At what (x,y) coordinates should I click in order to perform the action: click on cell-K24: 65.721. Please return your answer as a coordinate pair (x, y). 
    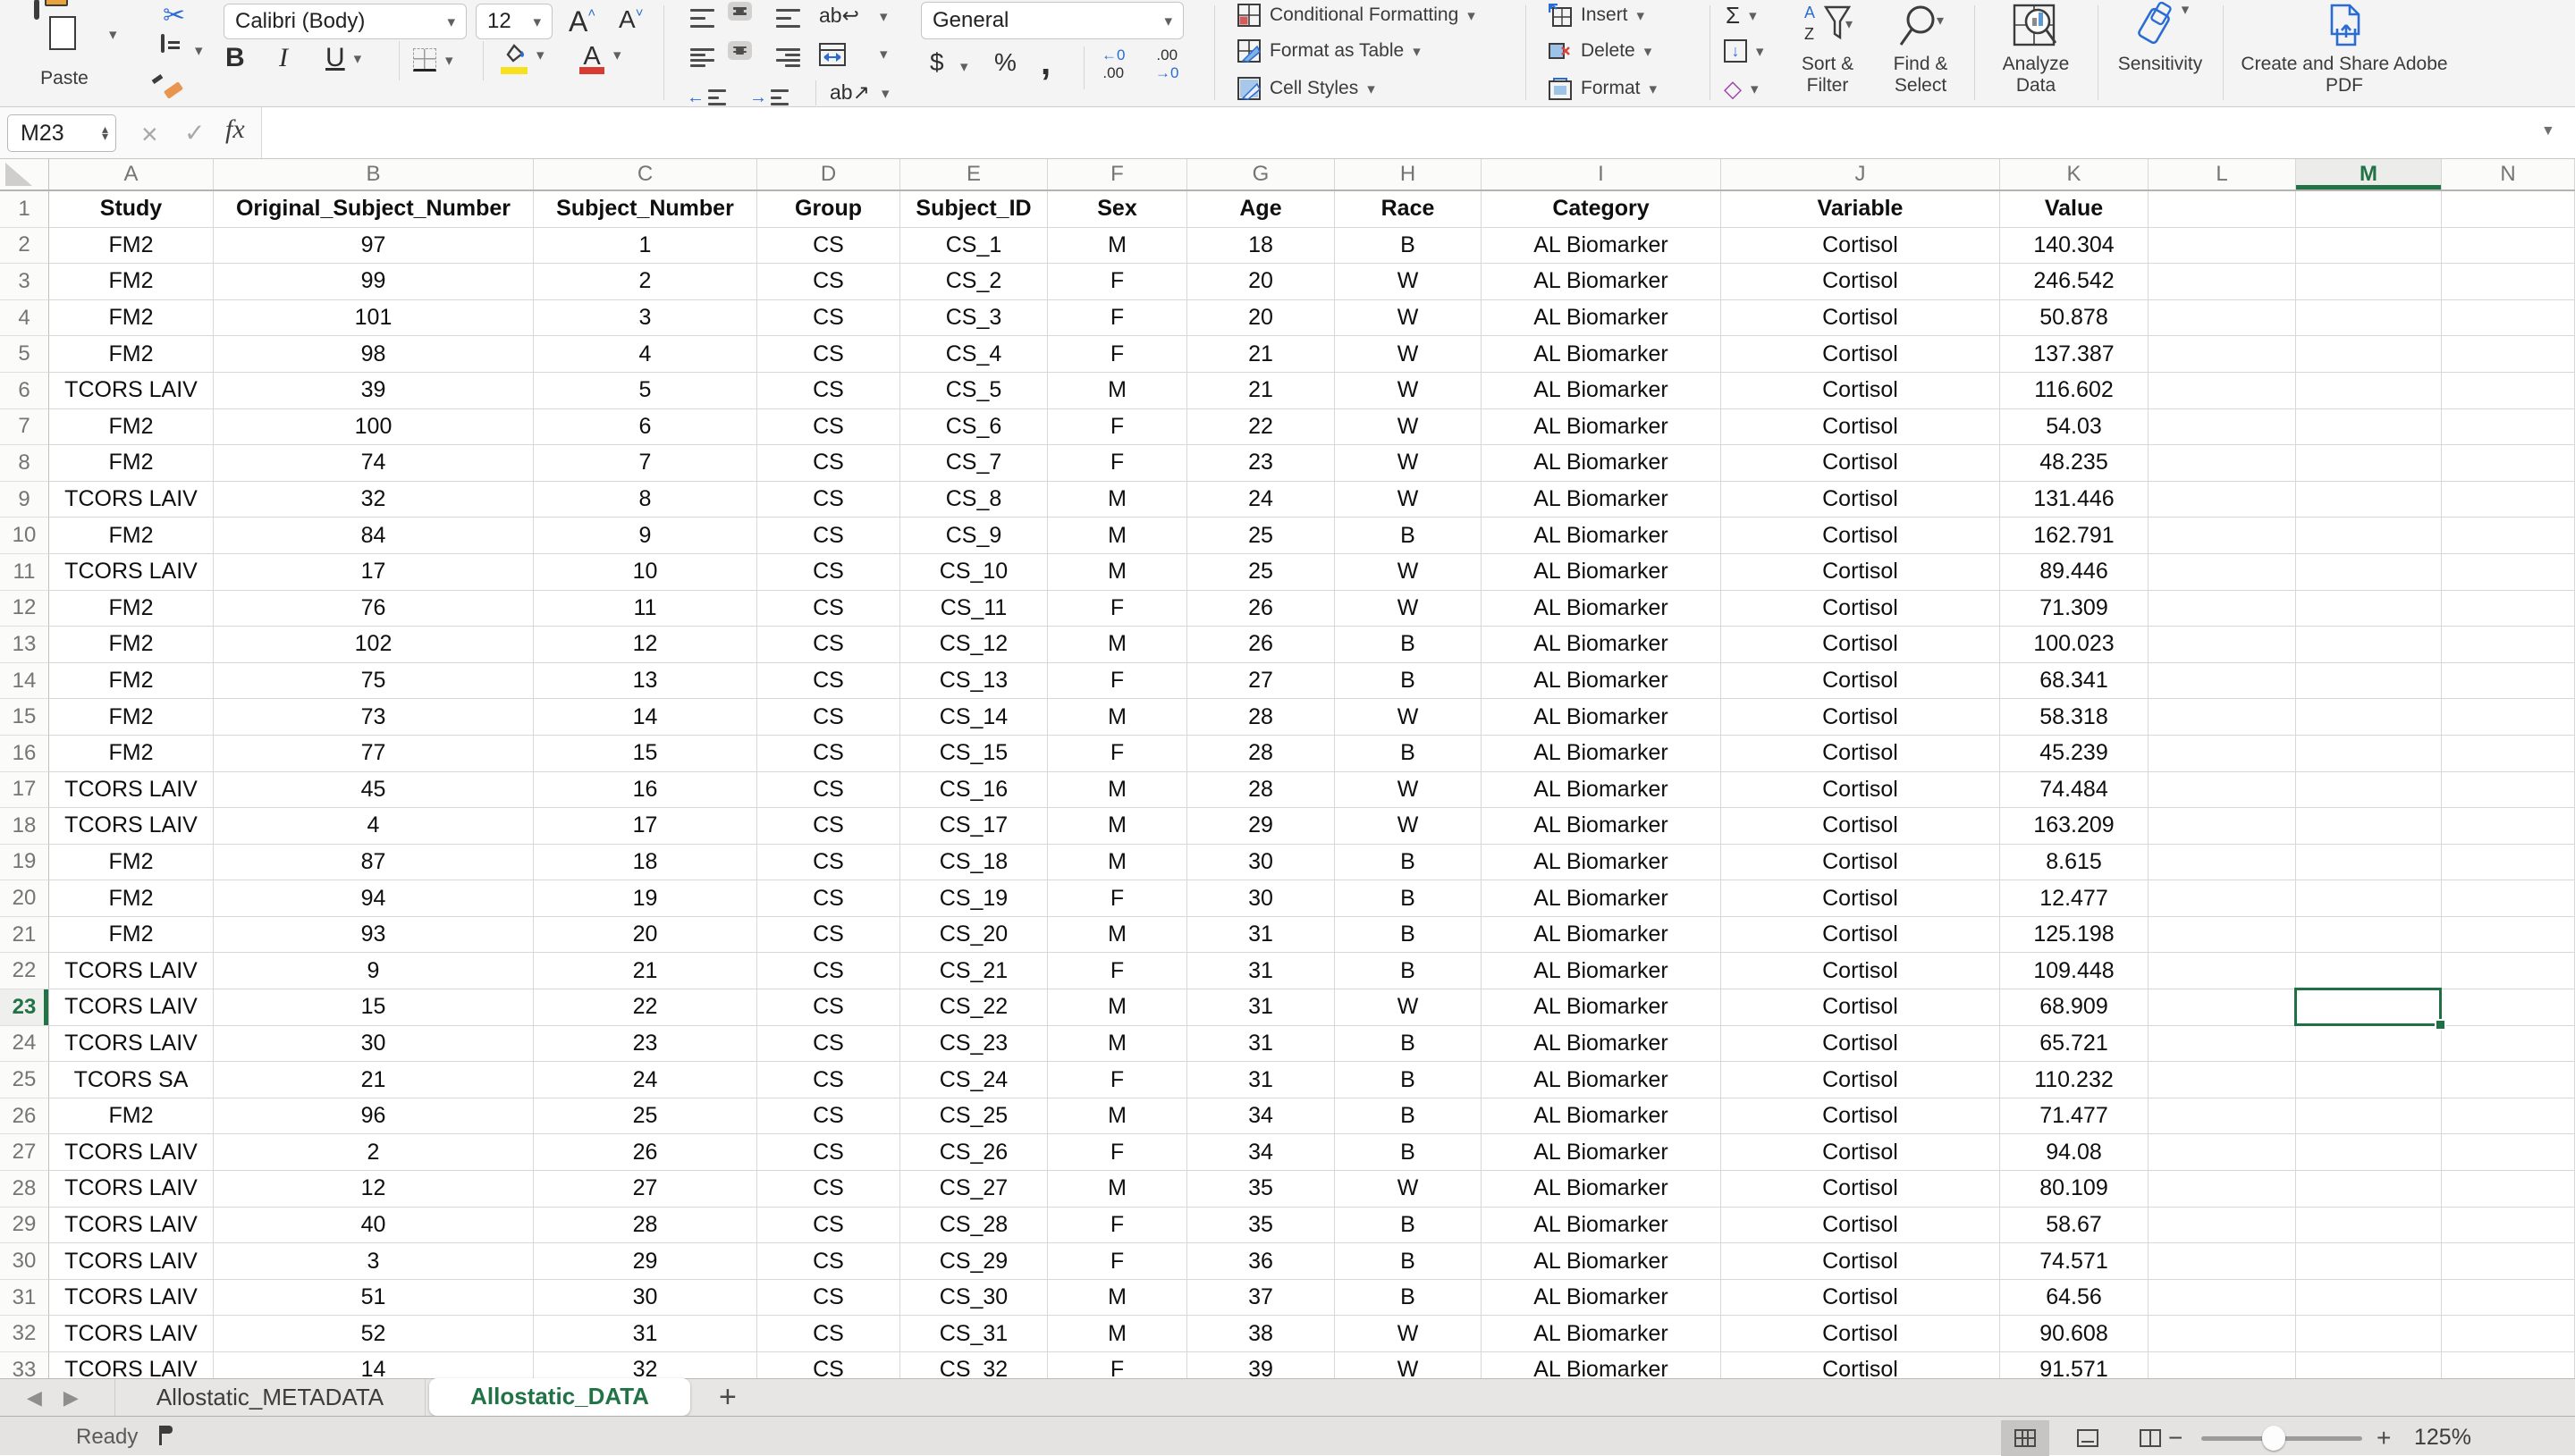
    Looking at the image, I should click on (2074, 1044).